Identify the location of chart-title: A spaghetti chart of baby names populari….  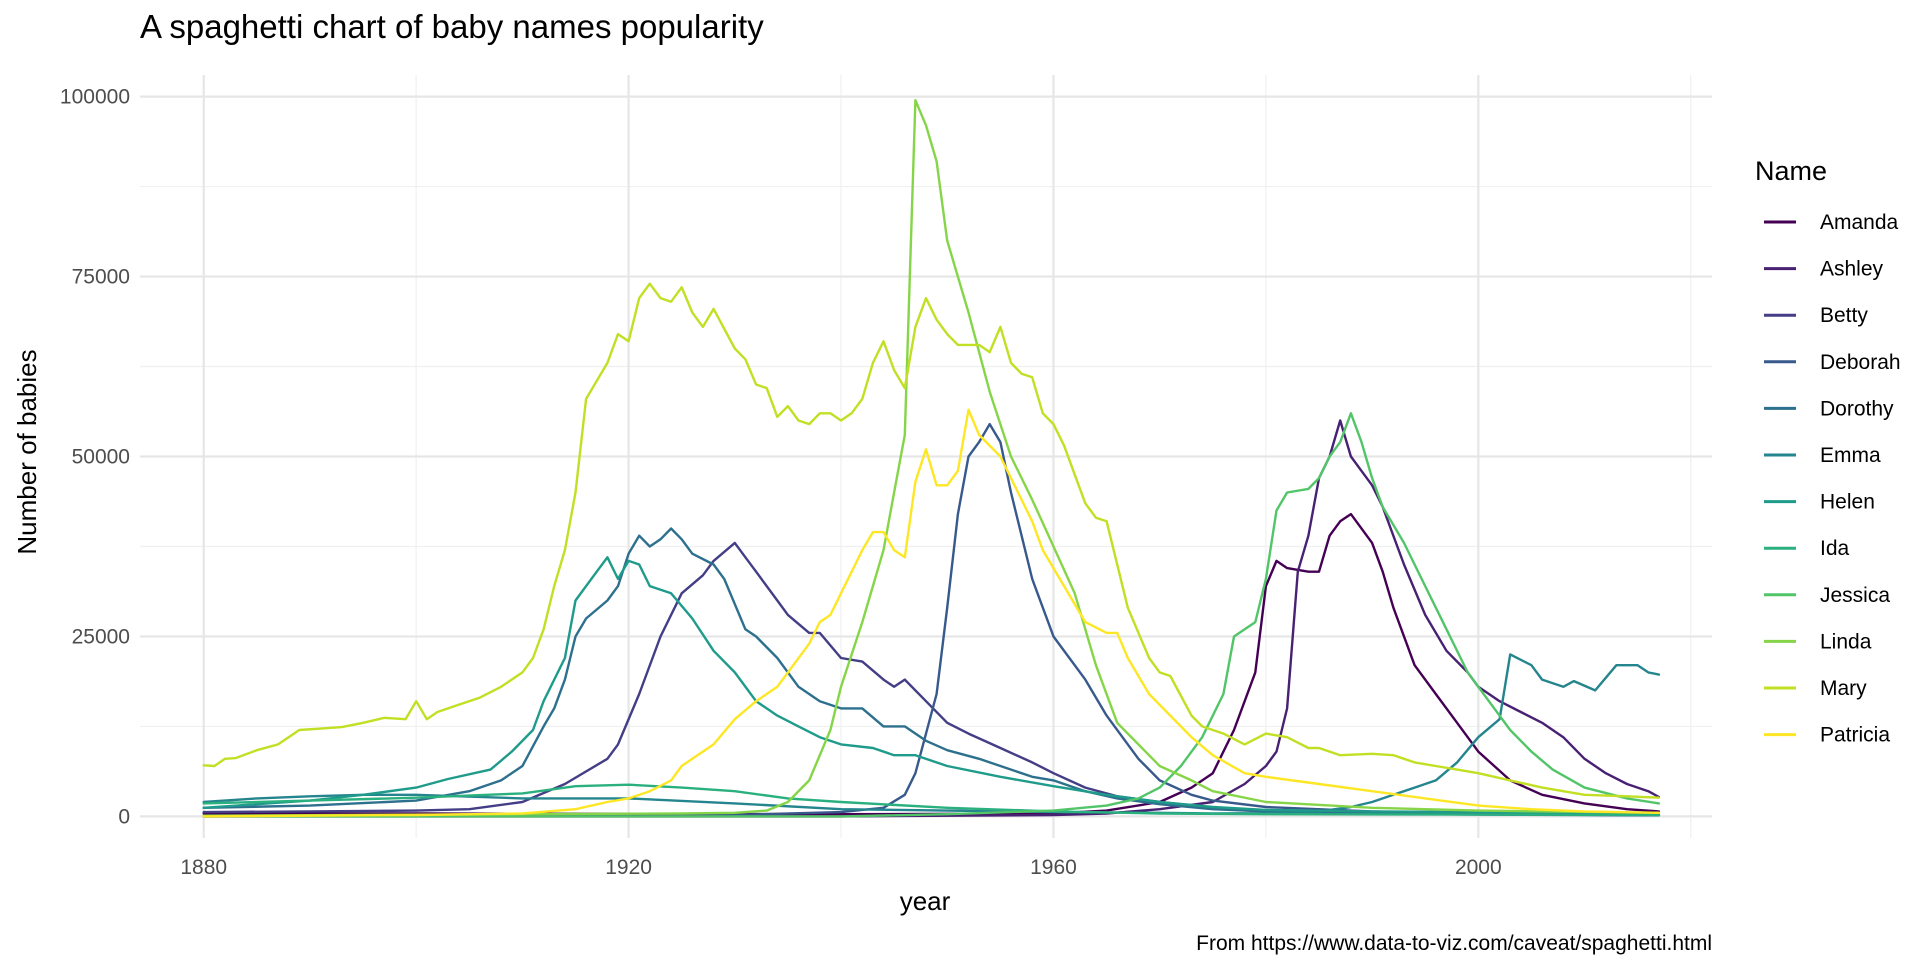
(452, 26).